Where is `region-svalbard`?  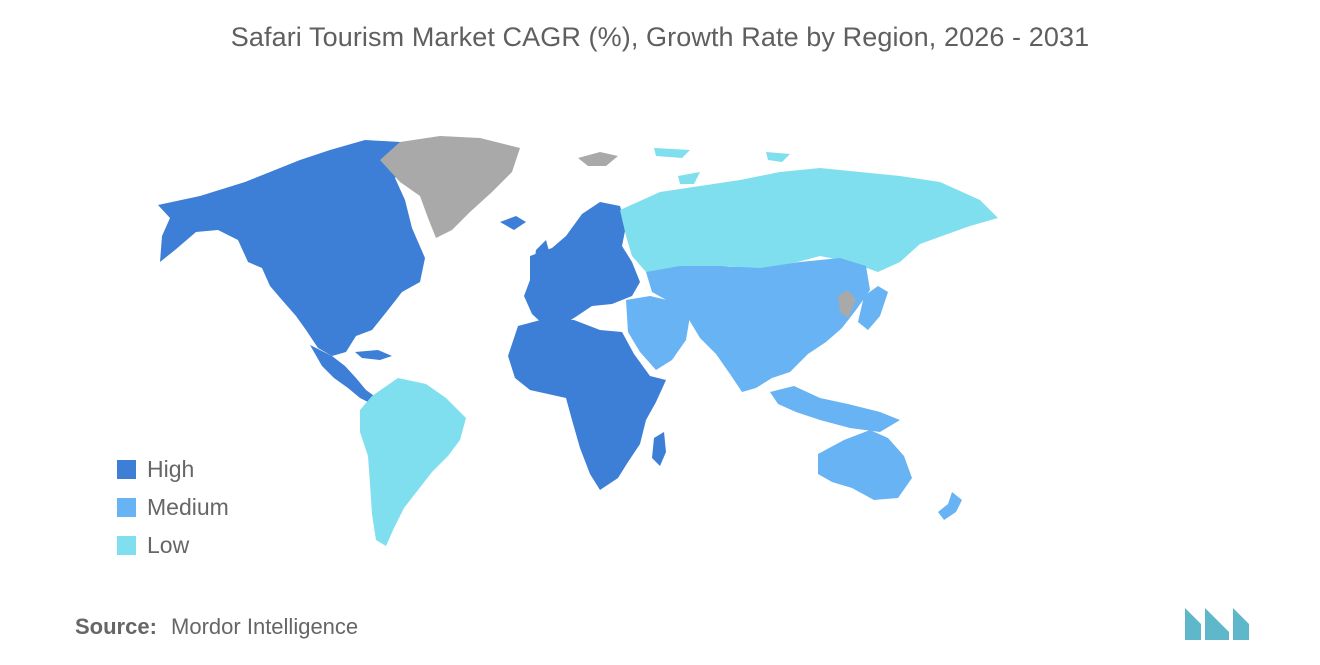
region-svalbard is located at coordinates (598, 159).